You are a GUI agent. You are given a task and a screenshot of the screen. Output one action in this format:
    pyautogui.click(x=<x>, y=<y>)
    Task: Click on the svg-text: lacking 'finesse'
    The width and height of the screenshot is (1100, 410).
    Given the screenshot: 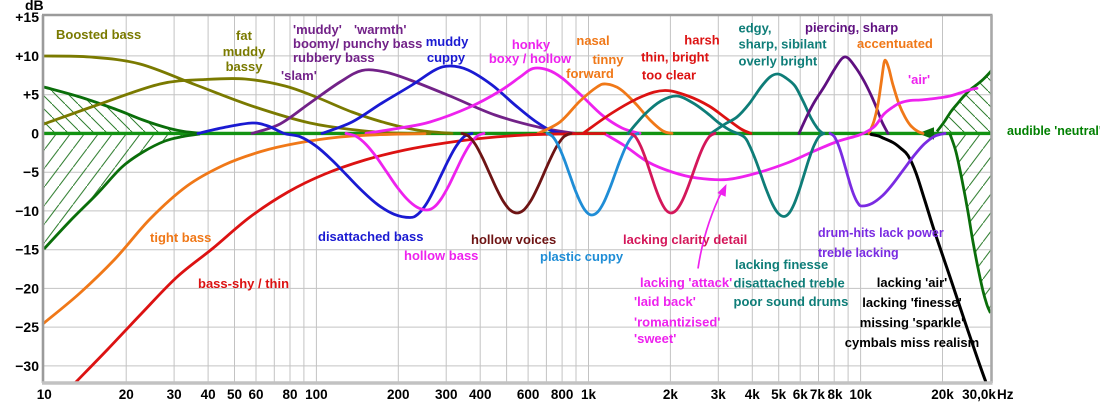 What is the action you would take?
    pyautogui.click(x=911, y=302)
    